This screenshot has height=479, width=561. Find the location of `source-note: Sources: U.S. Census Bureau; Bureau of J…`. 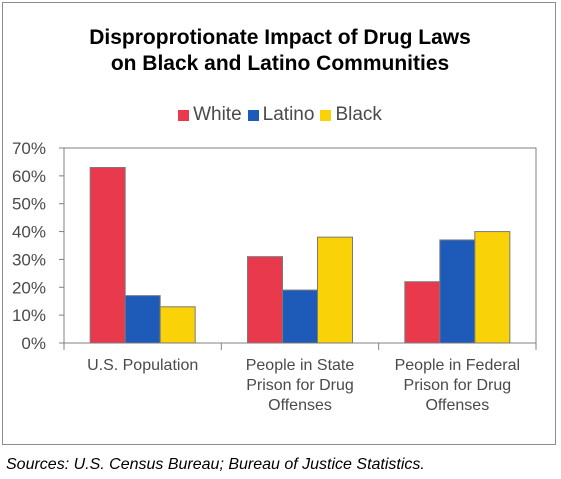

source-note: Sources: U.S. Census Bureau; Bureau of J… is located at coordinates (215, 464).